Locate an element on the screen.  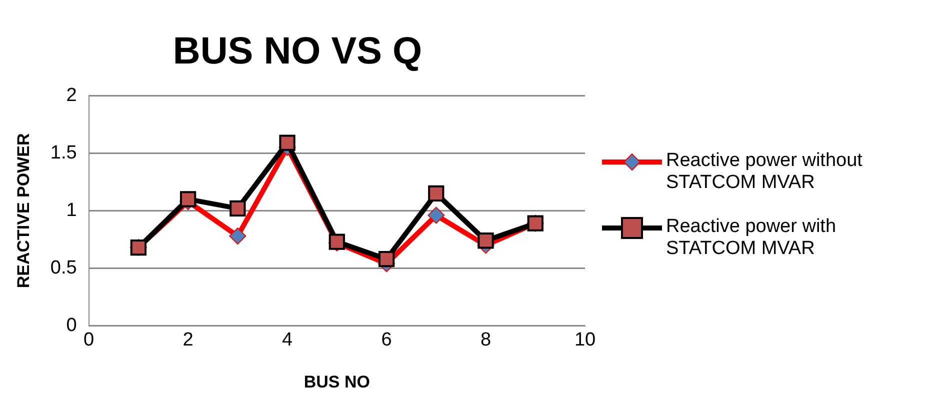
legend-label: Reactive power without STATCOM MVAR is located at coordinates (765, 172).